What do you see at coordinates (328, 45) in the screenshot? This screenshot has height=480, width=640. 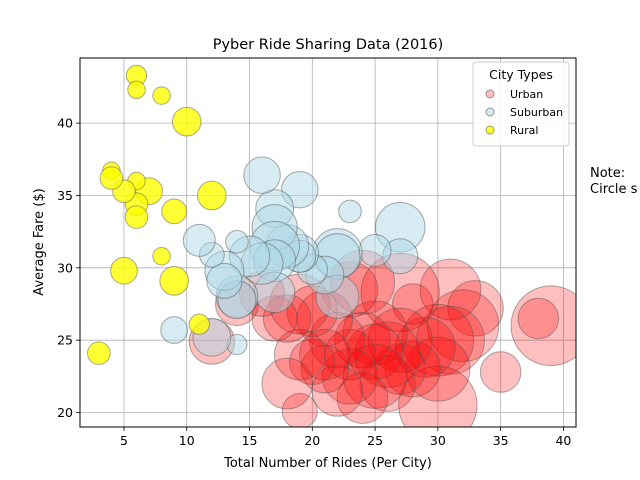 I see `chart-title: Pyber Ride Sharing Data (2016)` at bounding box center [328, 45].